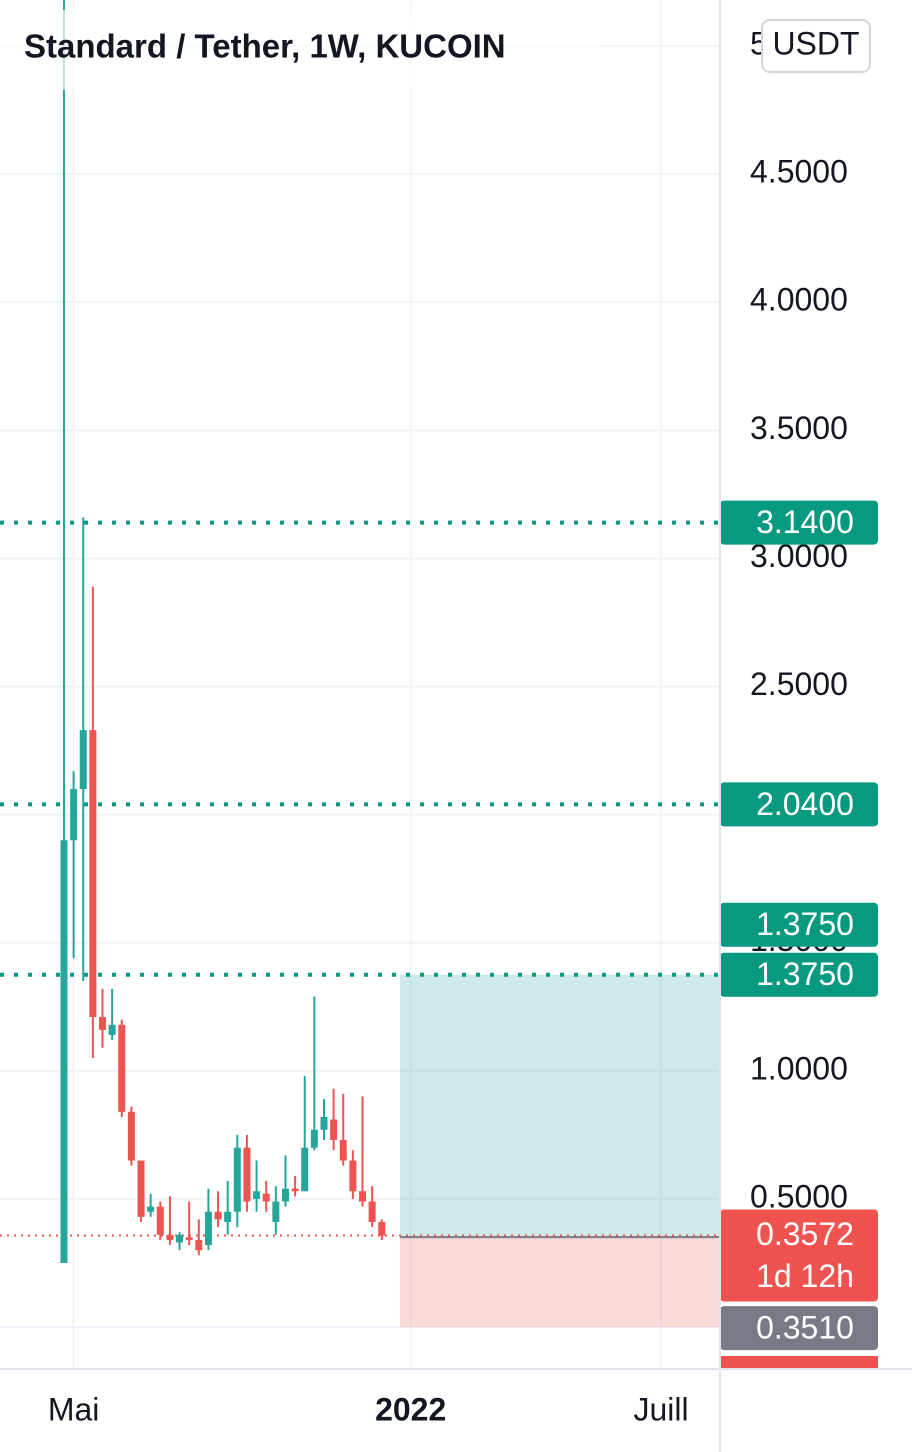 The image size is (912, 1452). Describe the element at coordinates (799, 172) in the screenshot. I see `y-tick-label: 4.5000` at that location.